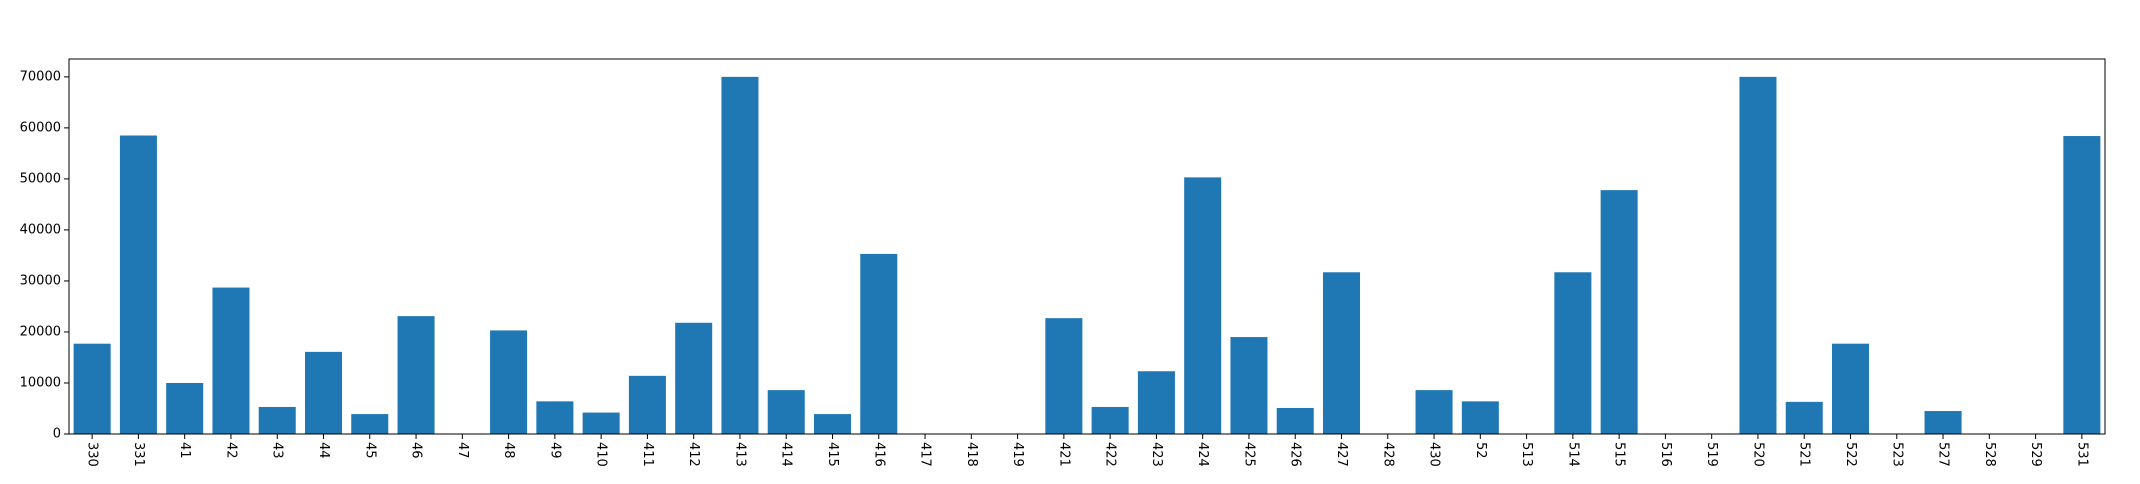 The width and height of the screenshot is (2140, 484). I want to click on x-tick-label: 419, so click(1017, 454).